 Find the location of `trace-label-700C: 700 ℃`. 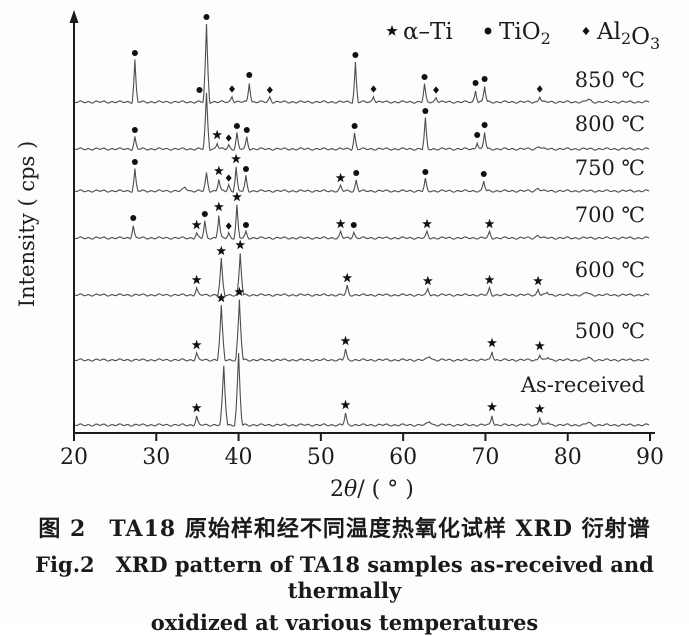

trace-label-700C: 700 ℃ is located at coordinates (610, 215).